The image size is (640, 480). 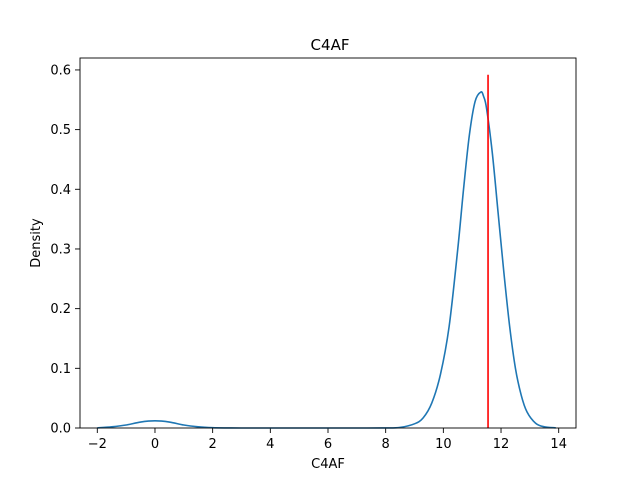 What do you see at coordinates (60, 309) in the screenshot?
I see `y-tick-label: 0.2` at bounding box center [60, 309].